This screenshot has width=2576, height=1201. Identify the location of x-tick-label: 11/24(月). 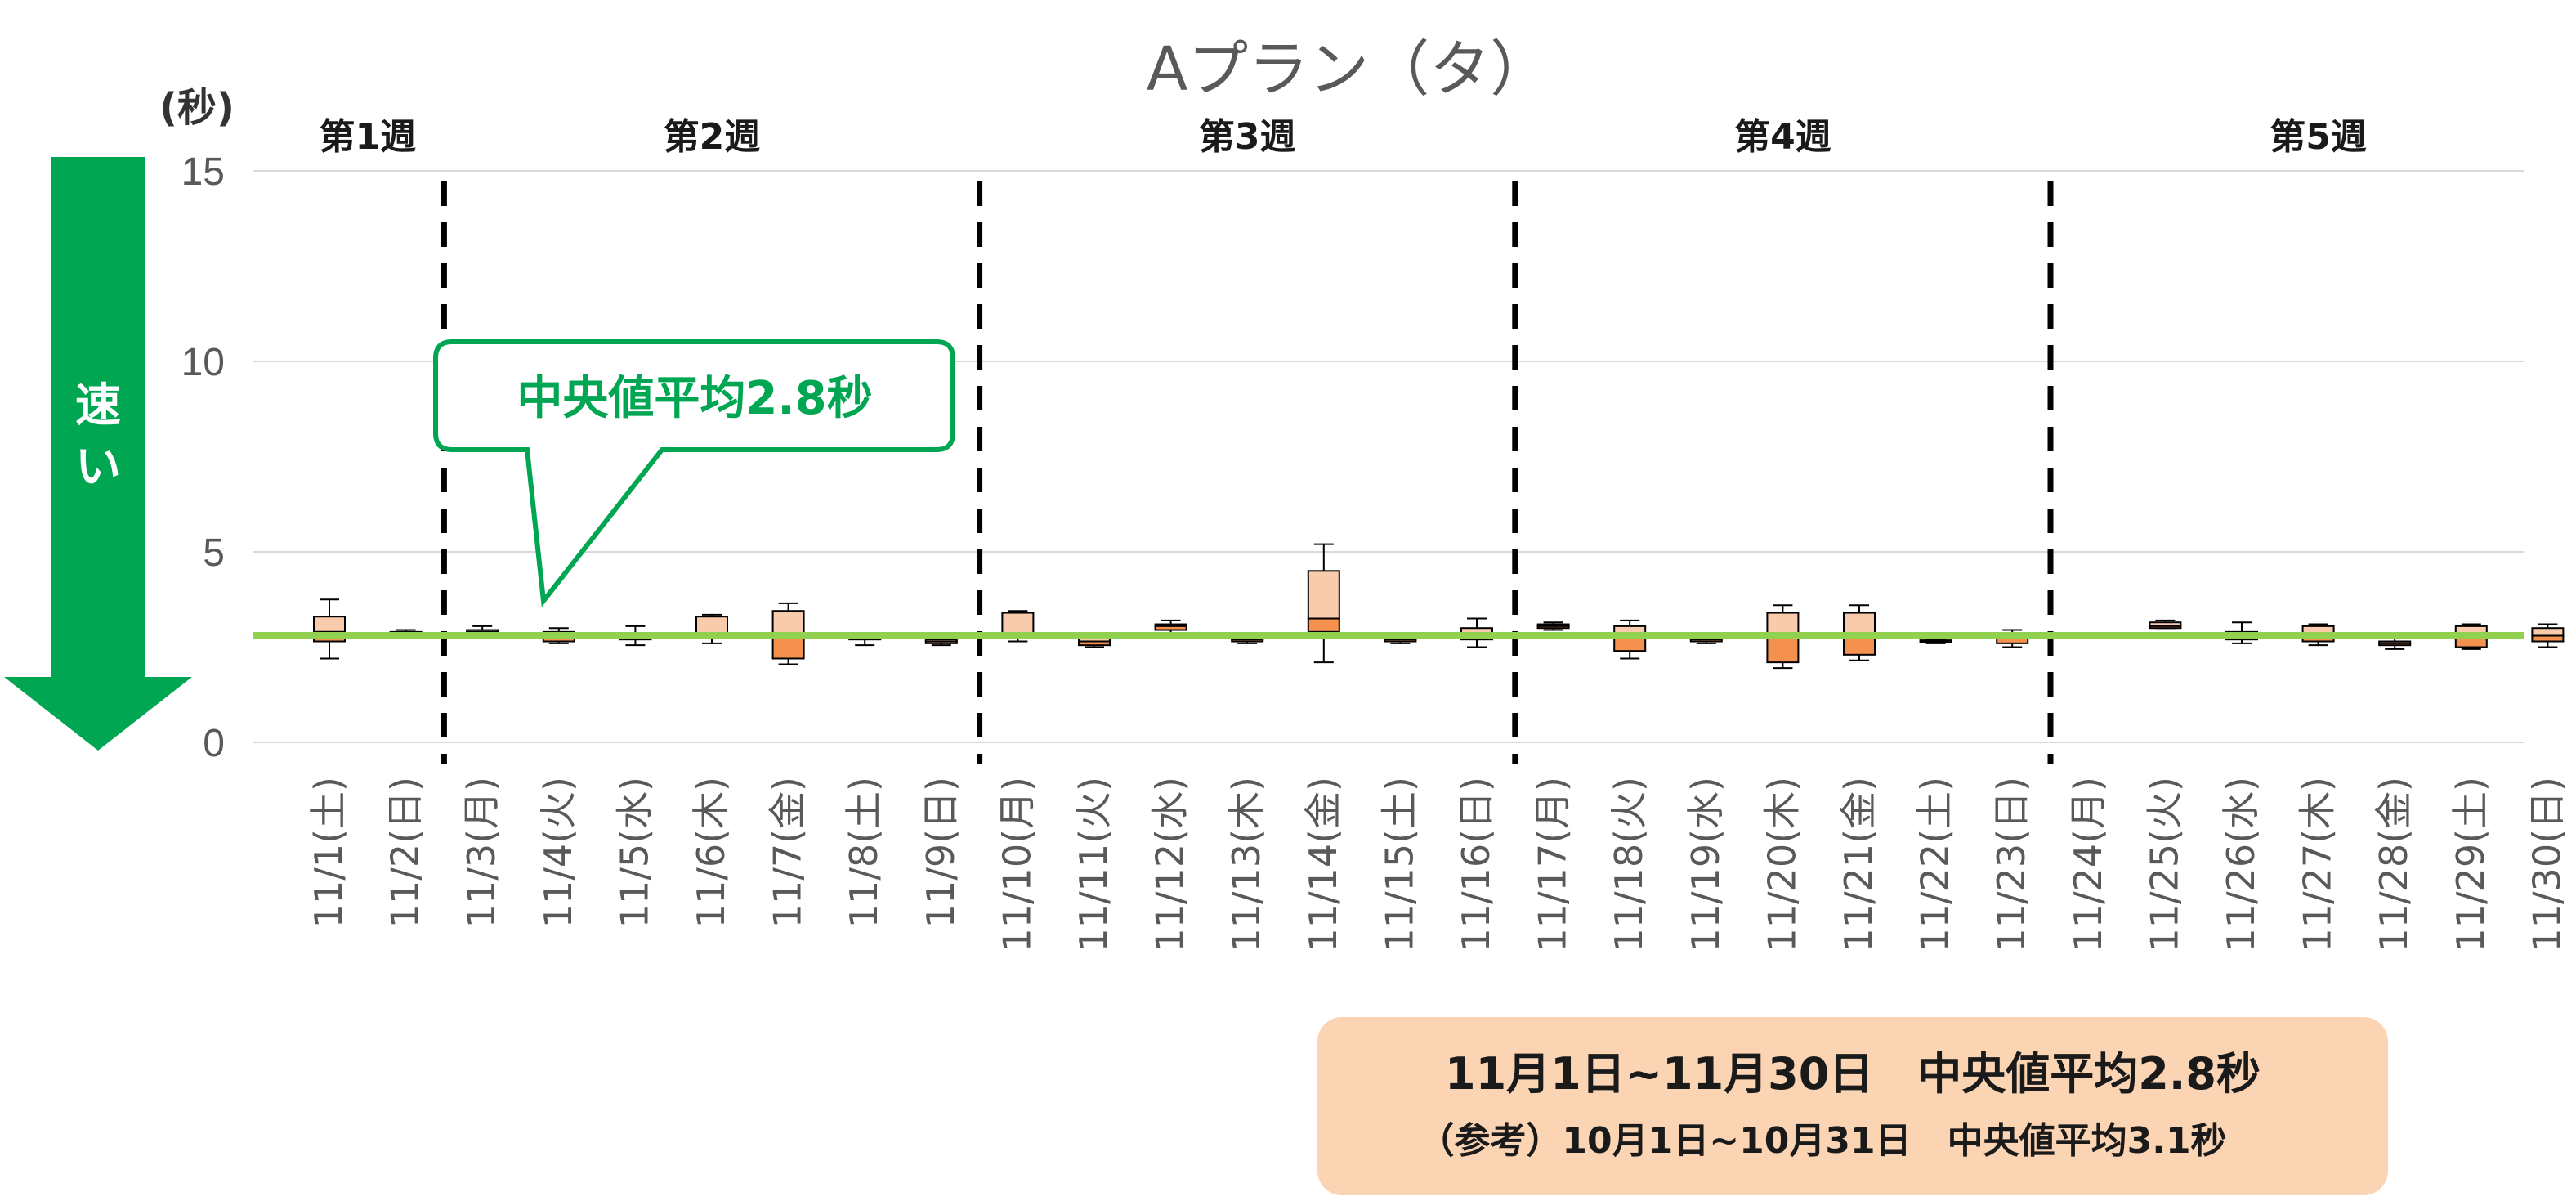
(2088, 865).